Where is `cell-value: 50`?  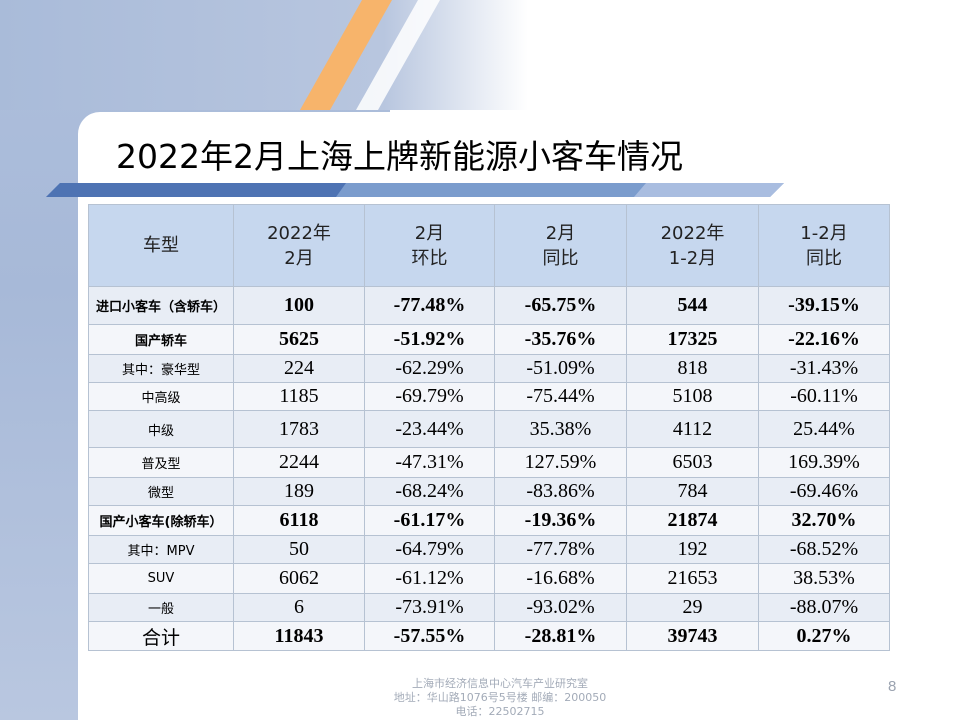 cell-value: 50 is located at coordinates (299, 549).